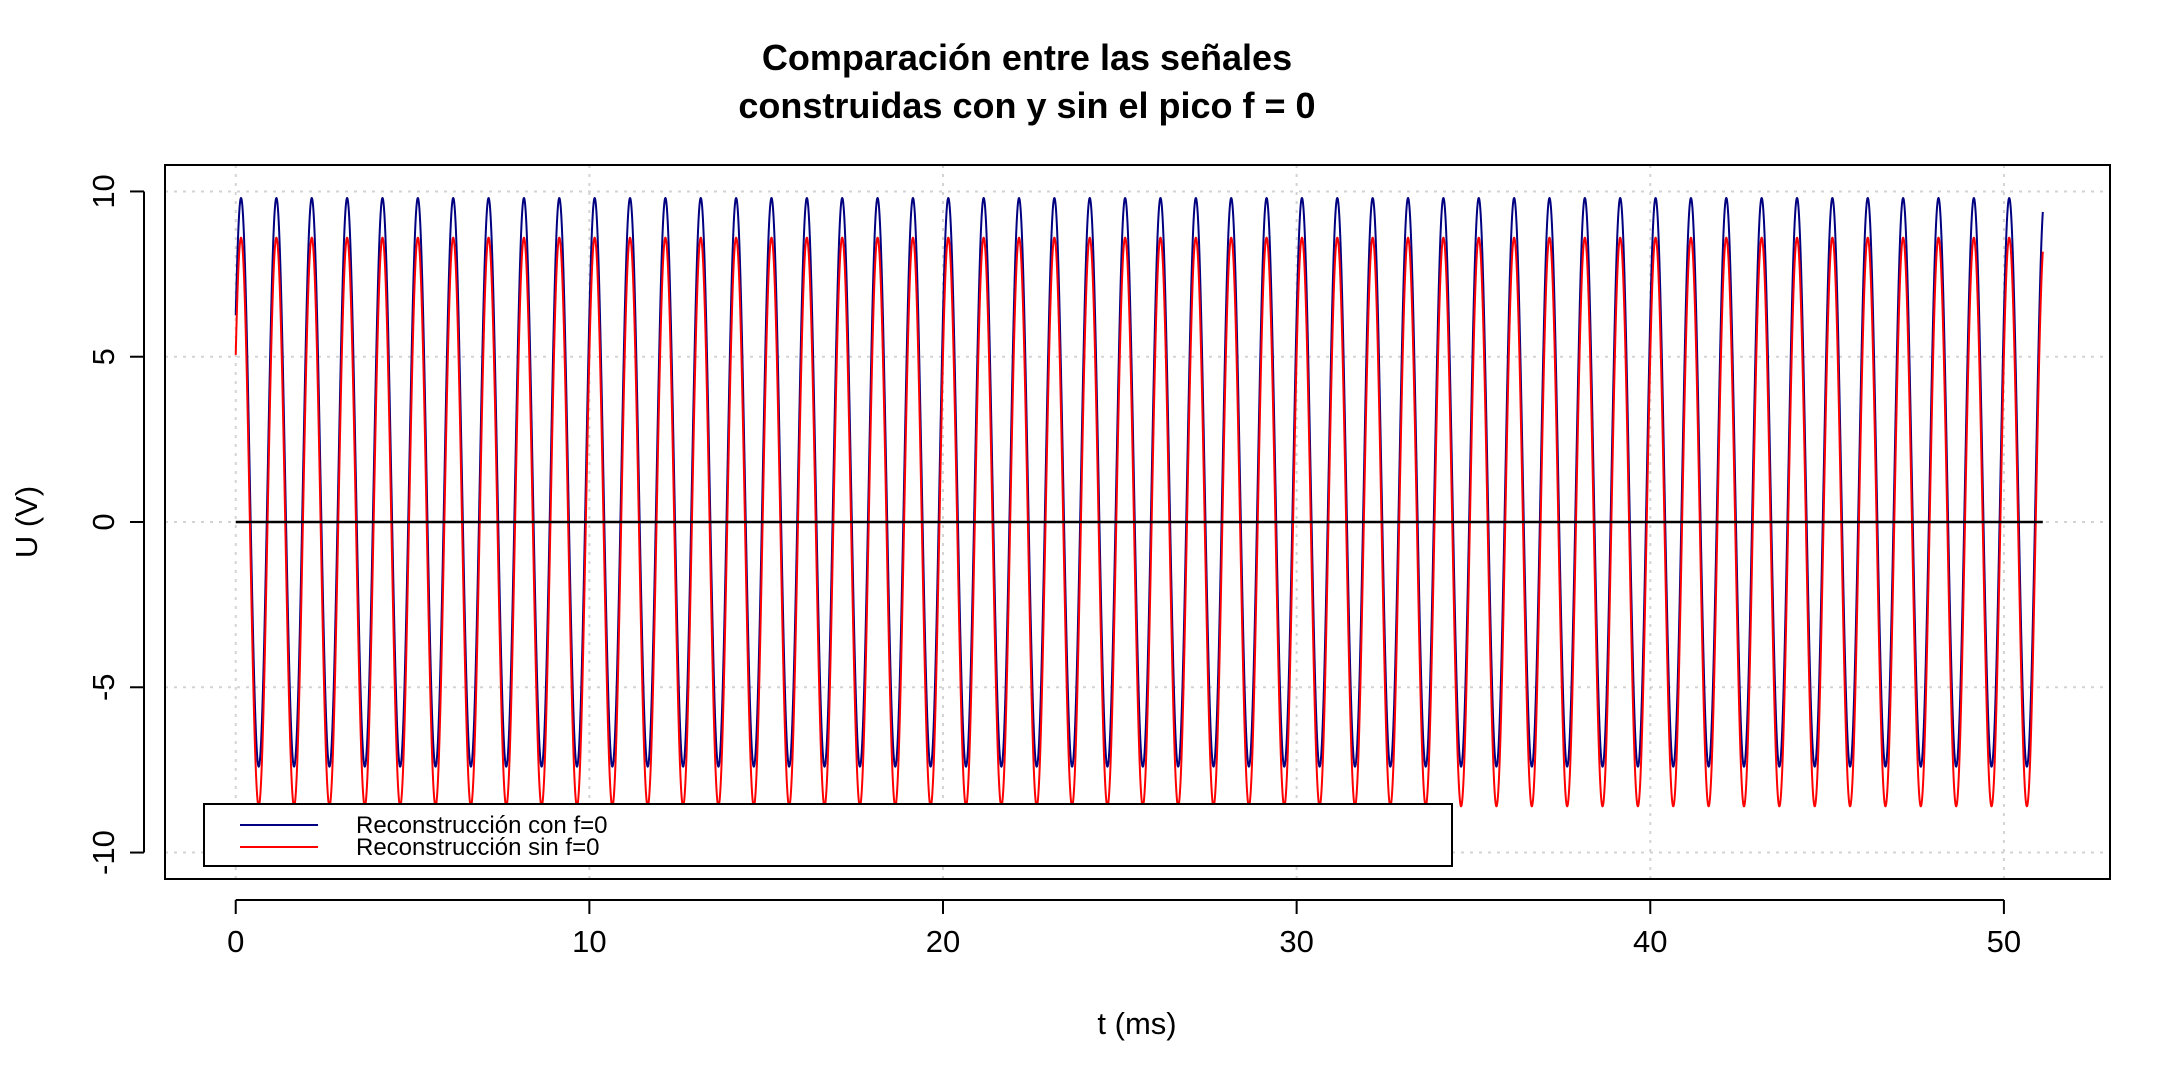 The height and width of the screenshot is (1080, 2182). Describe the element at coordinates (589, 941) in the screenshot. I see `x-tick-label: 10` at that location.